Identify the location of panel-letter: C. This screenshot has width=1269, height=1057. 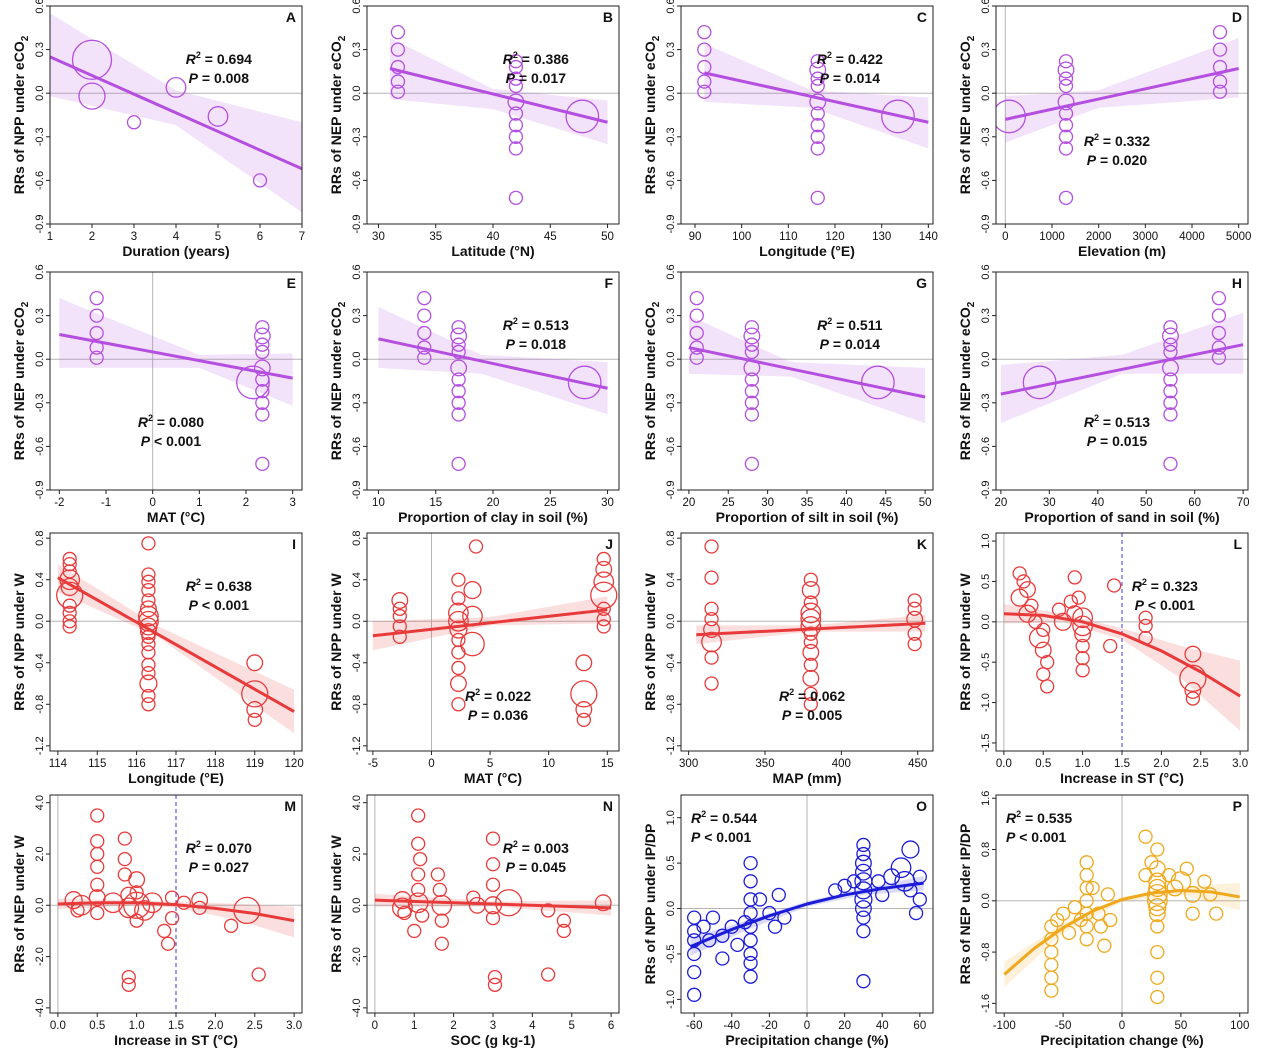
(922, 17).